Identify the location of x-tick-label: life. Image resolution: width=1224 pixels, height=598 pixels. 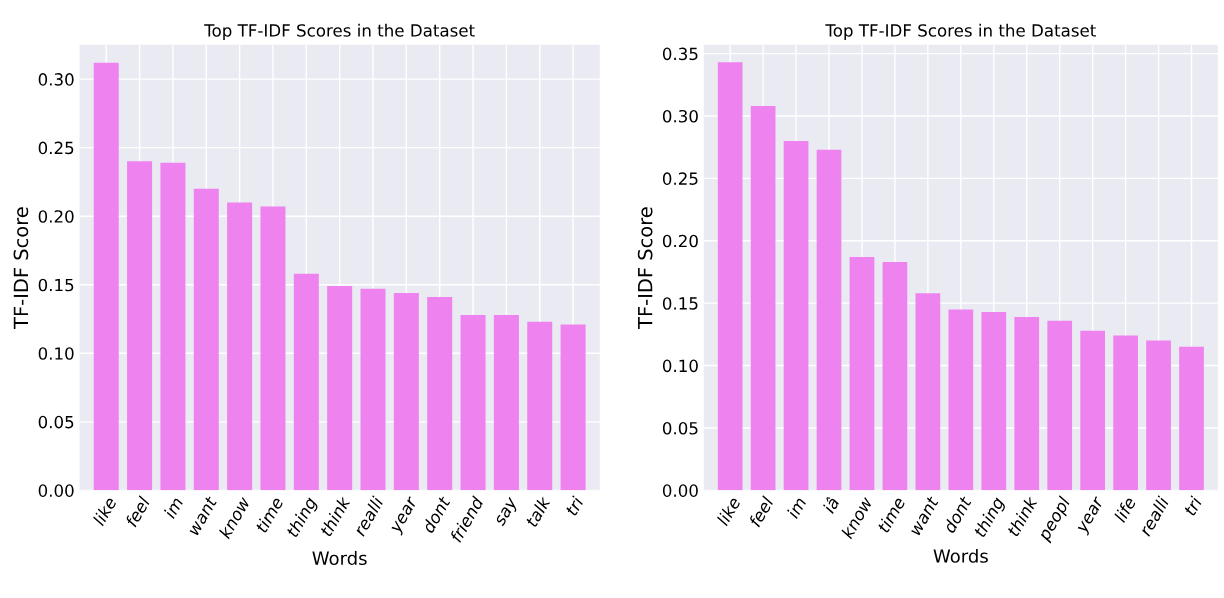
(1125, 509).